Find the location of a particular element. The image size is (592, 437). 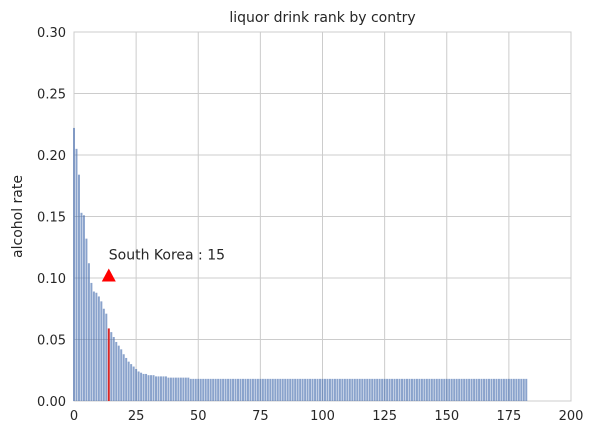

x-tick-labels: 0 25 50 75 100 125 150 175 200 is located at coordinates (327, 416).